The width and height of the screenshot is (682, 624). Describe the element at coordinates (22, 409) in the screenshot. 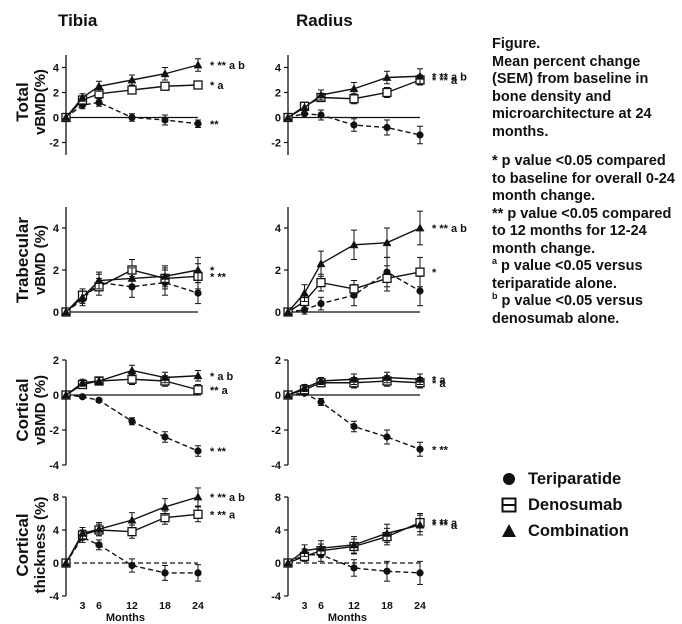

I see `row-label-cortical-line1: Cortical` at that location.